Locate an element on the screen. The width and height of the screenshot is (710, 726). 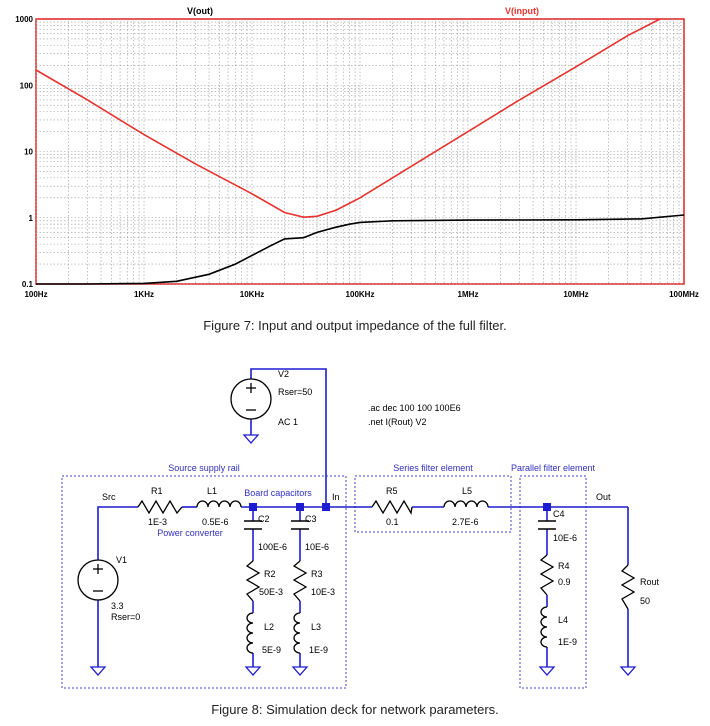
voltage-sources is located at coordinates (174, 489).